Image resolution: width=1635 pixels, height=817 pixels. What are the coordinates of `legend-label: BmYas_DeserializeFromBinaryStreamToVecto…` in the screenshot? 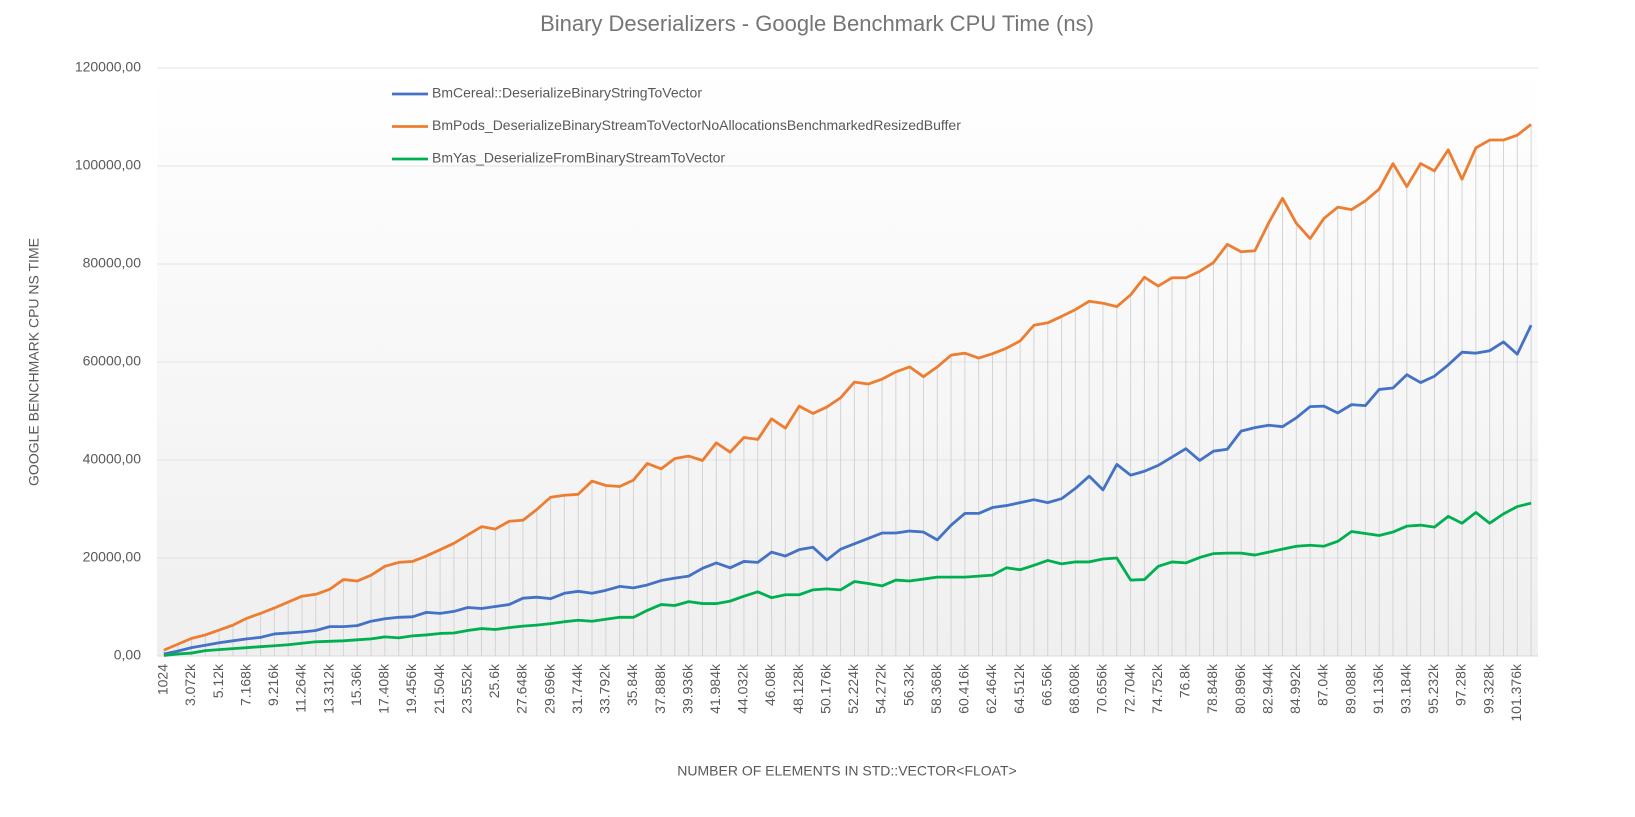 It's located at (578, 158).